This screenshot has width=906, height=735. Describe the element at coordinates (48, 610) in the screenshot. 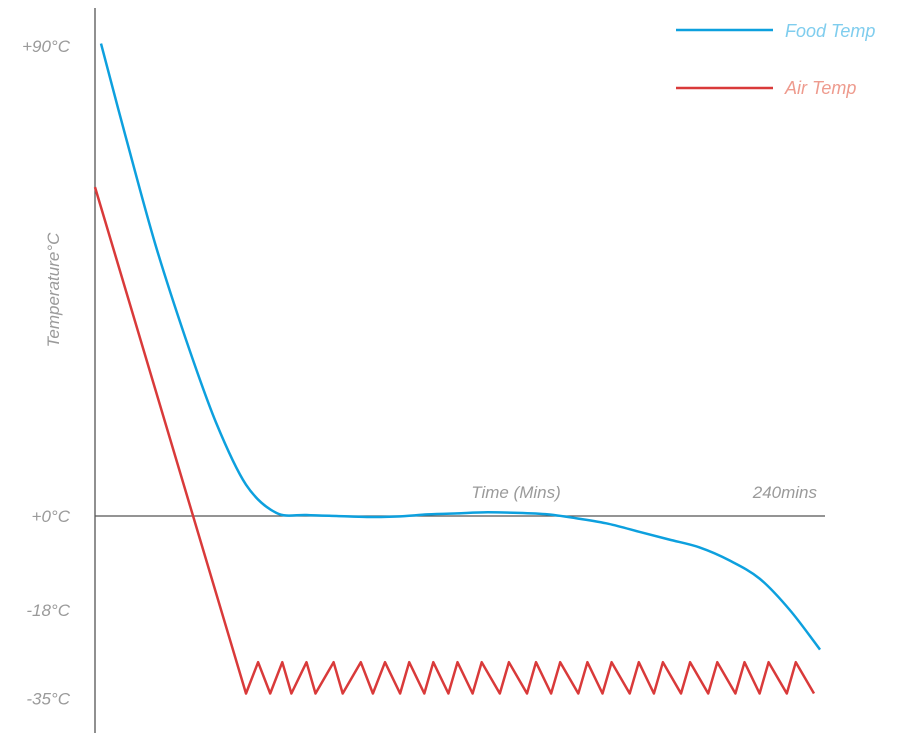

I see `y-tick-label: -18°C` at that location.